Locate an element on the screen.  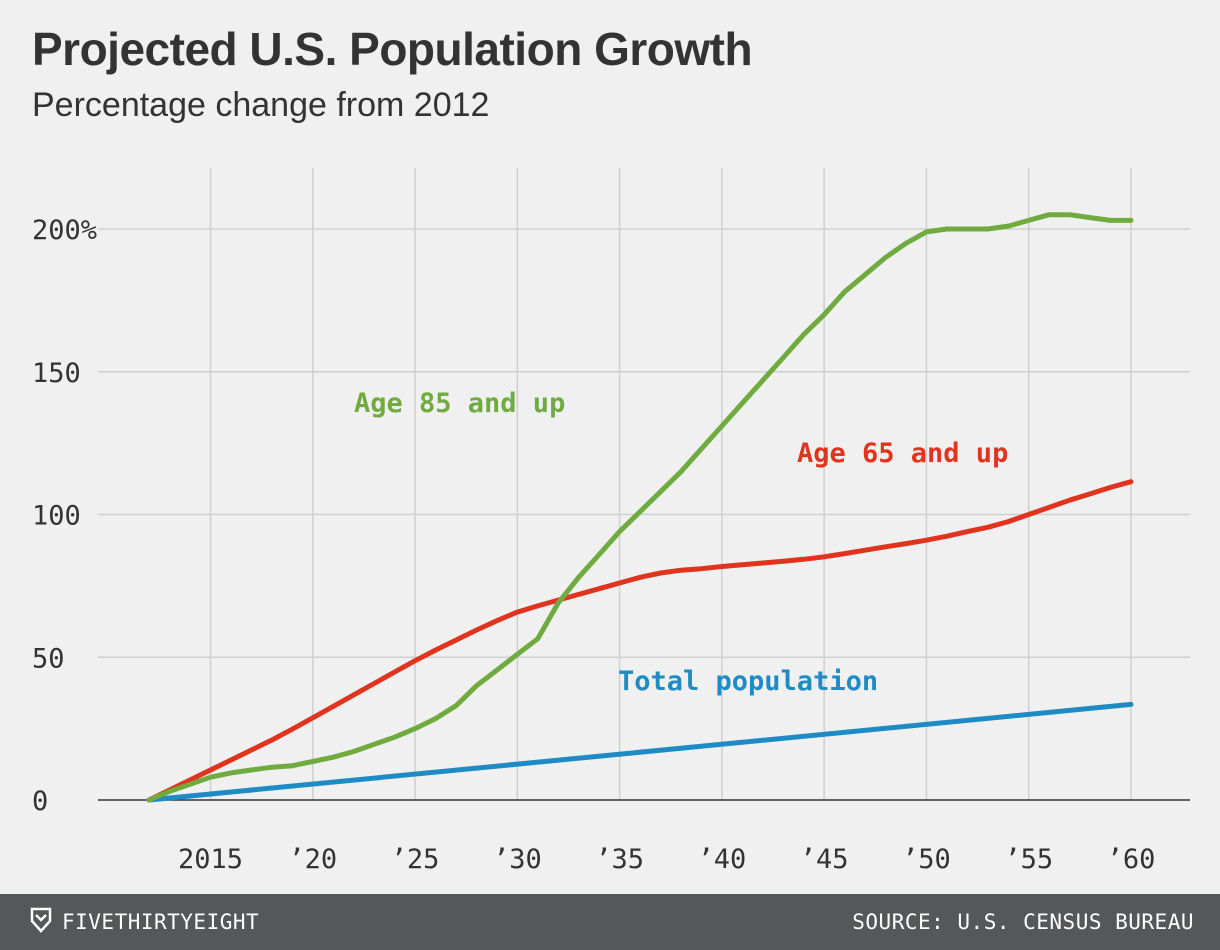
series-label-age-85: Age 85 and up is located at coordinates (459, 403).